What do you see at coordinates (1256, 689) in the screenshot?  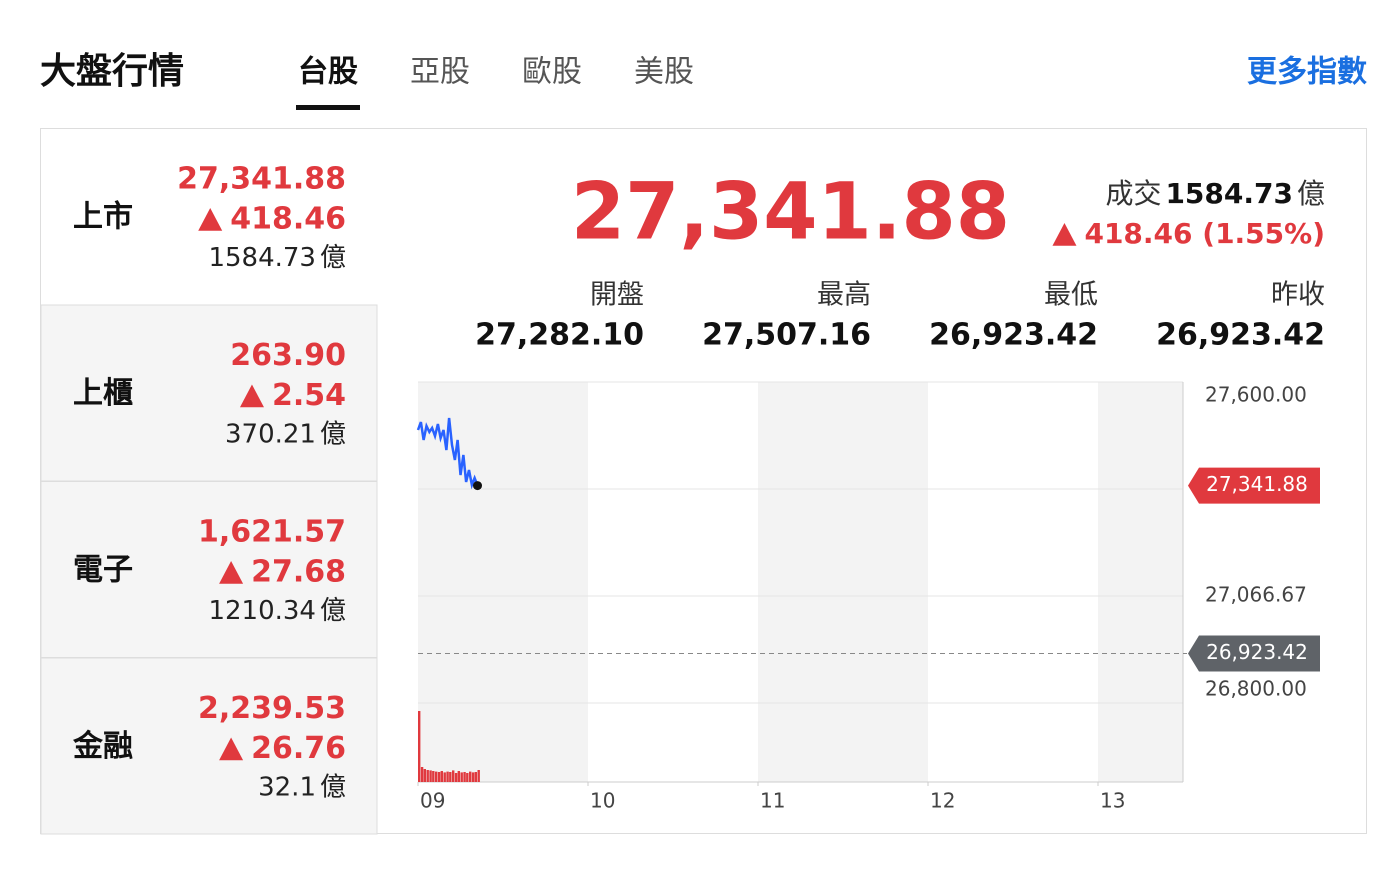 I see `y-tick-label: 26,800.00` at bounding box center [1256, 689].